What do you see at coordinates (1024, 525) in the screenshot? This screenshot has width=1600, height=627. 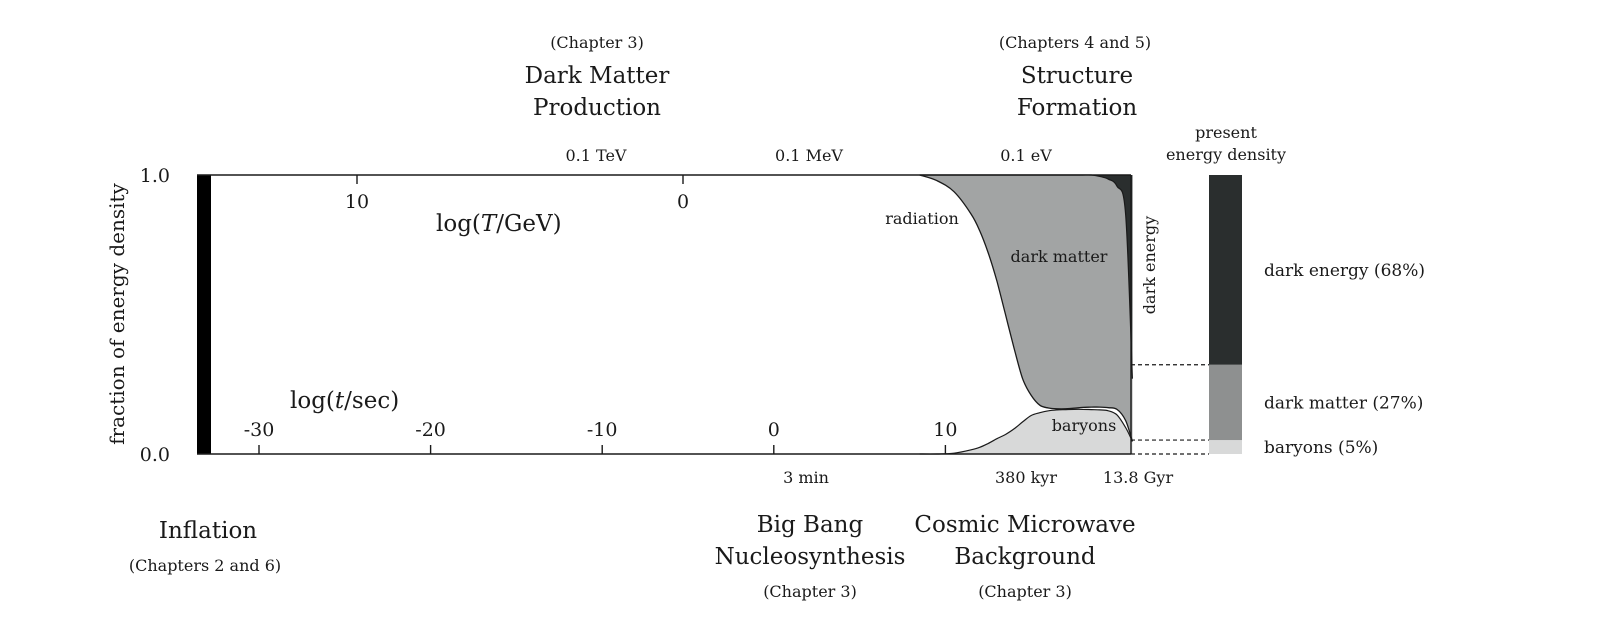 I see `epoch-cmb-title-line1: Cosmic Microwave` at bounding box center [1024, 525].